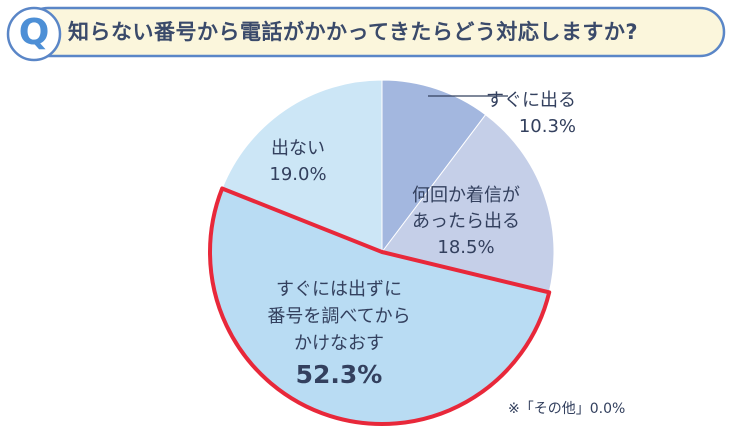 The height and width of the screenshot is (435, 745). What do you see at coordinates (339, 289) in the screenshot?
I see `slice-label-line: すぐには出ずに` at bounding box center [339, 289].